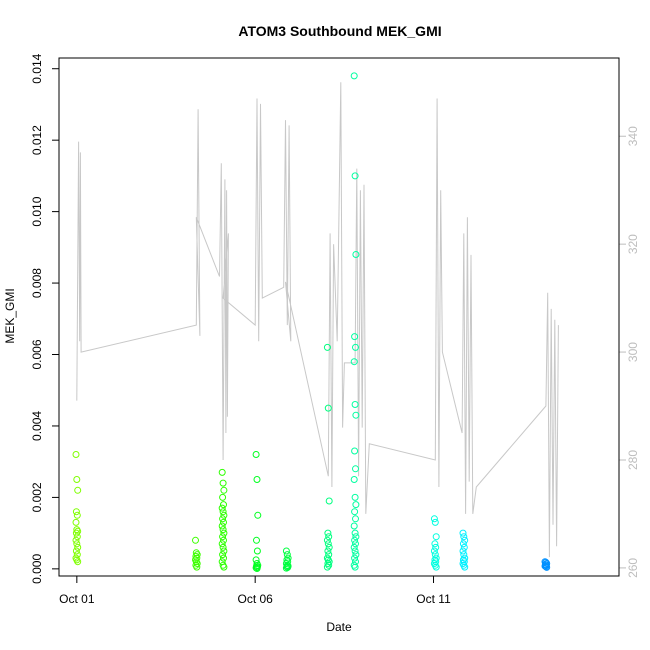 The height and width of the screenshot is (650, 650). Describe the element at coordinates (37, 68) in the screenshot. I see `y-tick-label: 0.014` at that location.